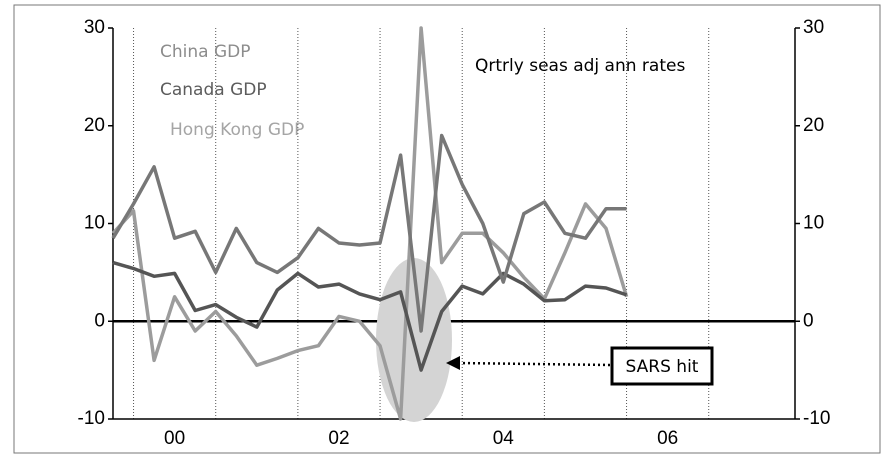 This screenshot has width=893, height=461. I want to click on y-tick-label: 30, so click(94, 27).